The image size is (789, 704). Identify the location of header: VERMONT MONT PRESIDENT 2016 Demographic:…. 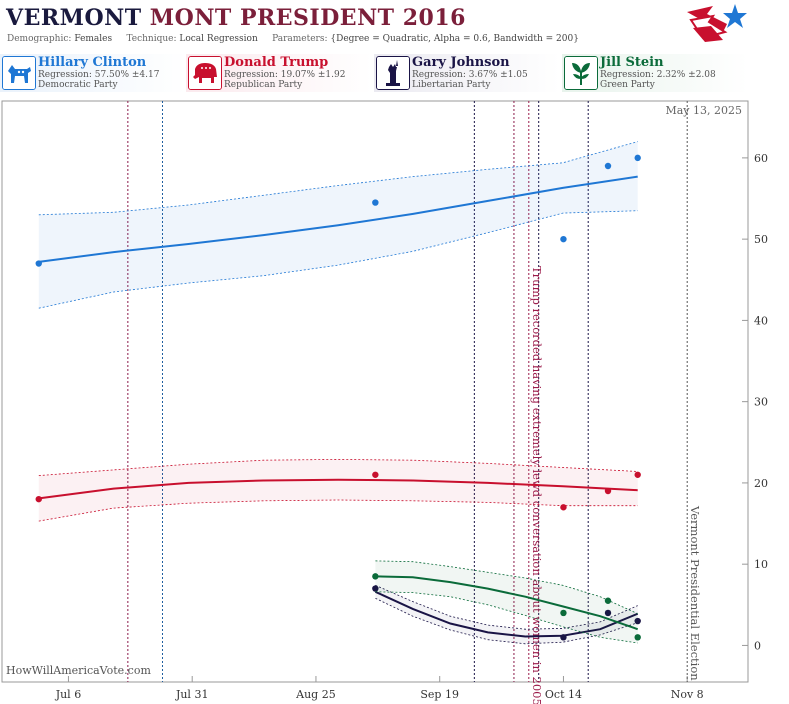
(394, 26).